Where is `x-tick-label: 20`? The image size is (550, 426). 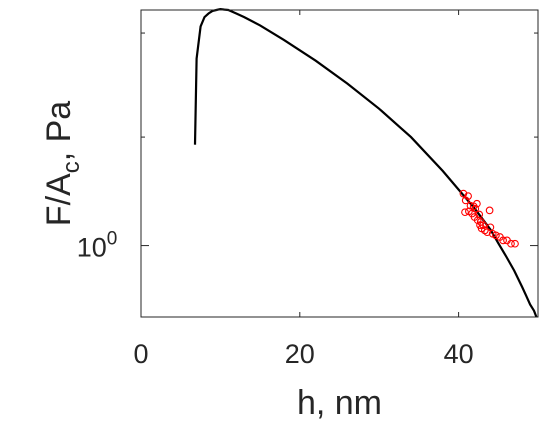 x-tick-label: 20 is located at coordinates (300, 354).